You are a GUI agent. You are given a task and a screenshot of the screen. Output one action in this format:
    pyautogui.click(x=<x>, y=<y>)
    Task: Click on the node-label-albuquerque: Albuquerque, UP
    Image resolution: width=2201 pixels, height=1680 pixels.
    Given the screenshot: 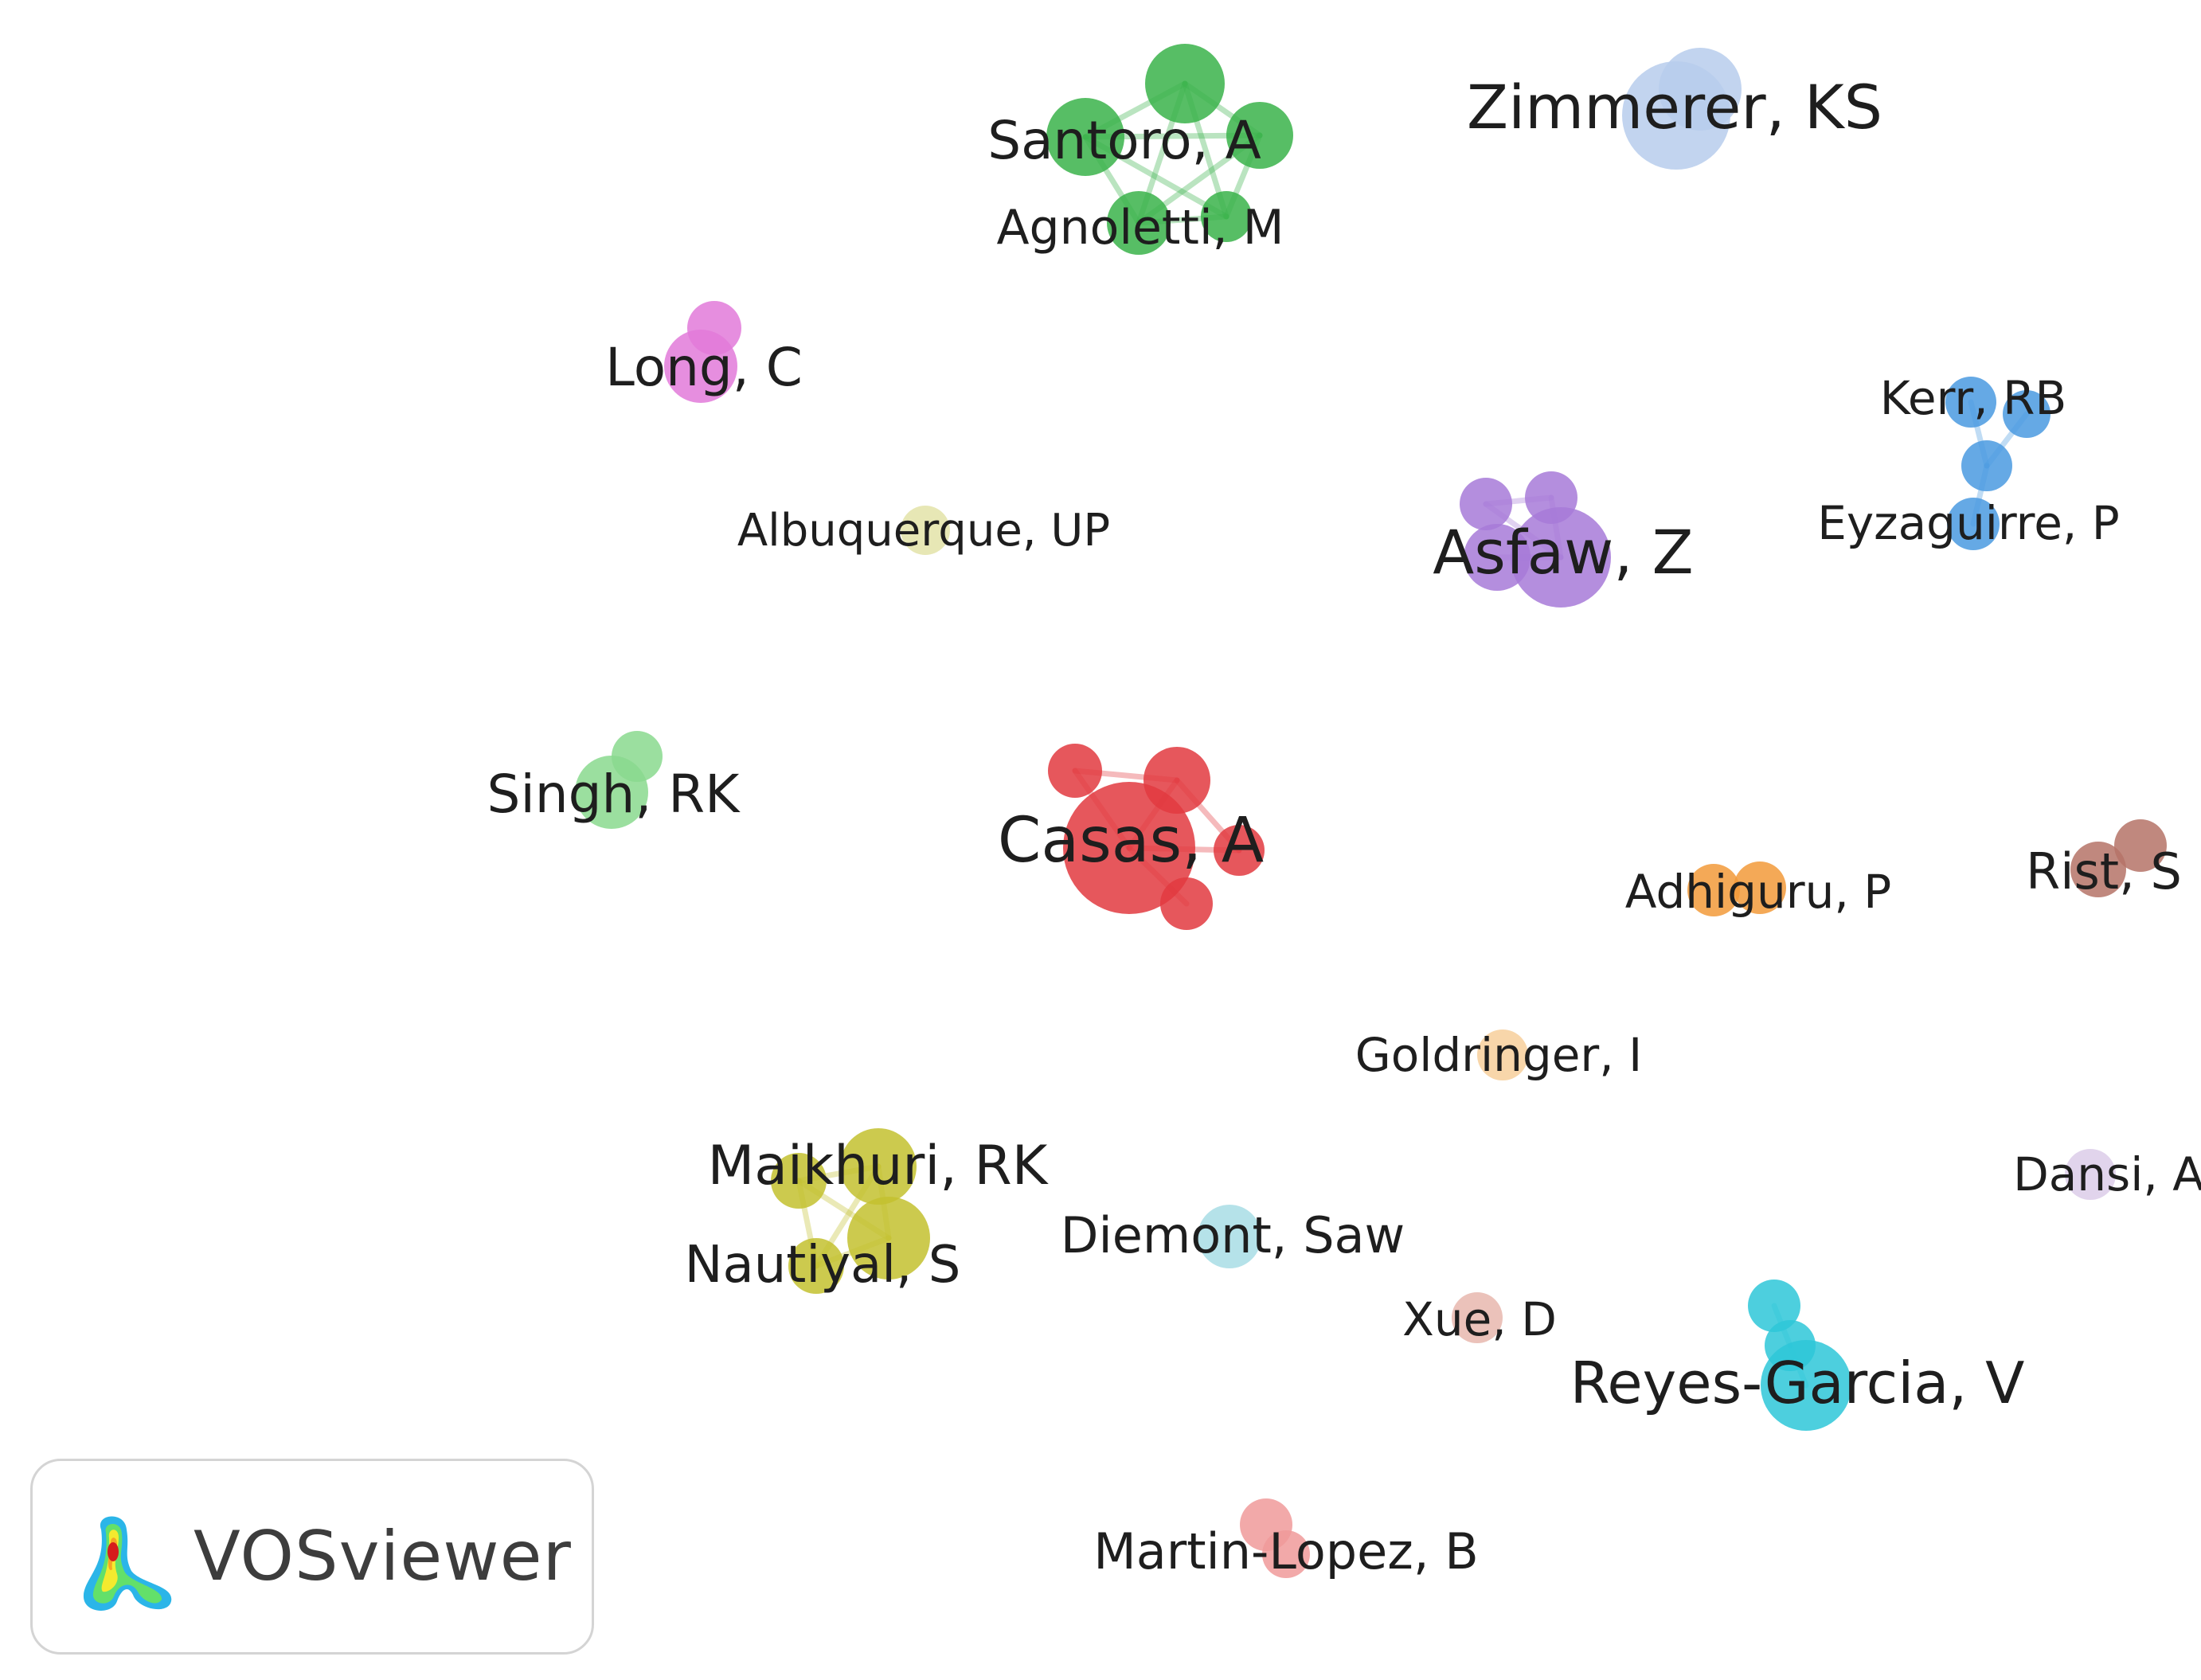 What is the action you would take?
    pyautogui.click(x=923, y=531)
    